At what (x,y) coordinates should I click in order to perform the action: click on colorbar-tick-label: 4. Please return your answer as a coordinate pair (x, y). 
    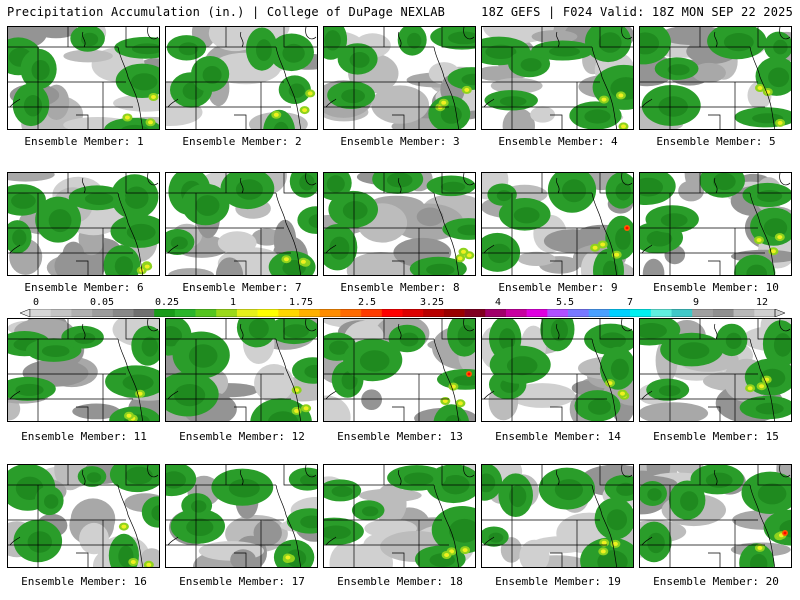
    Looking at the image, I should click on (498, 302).